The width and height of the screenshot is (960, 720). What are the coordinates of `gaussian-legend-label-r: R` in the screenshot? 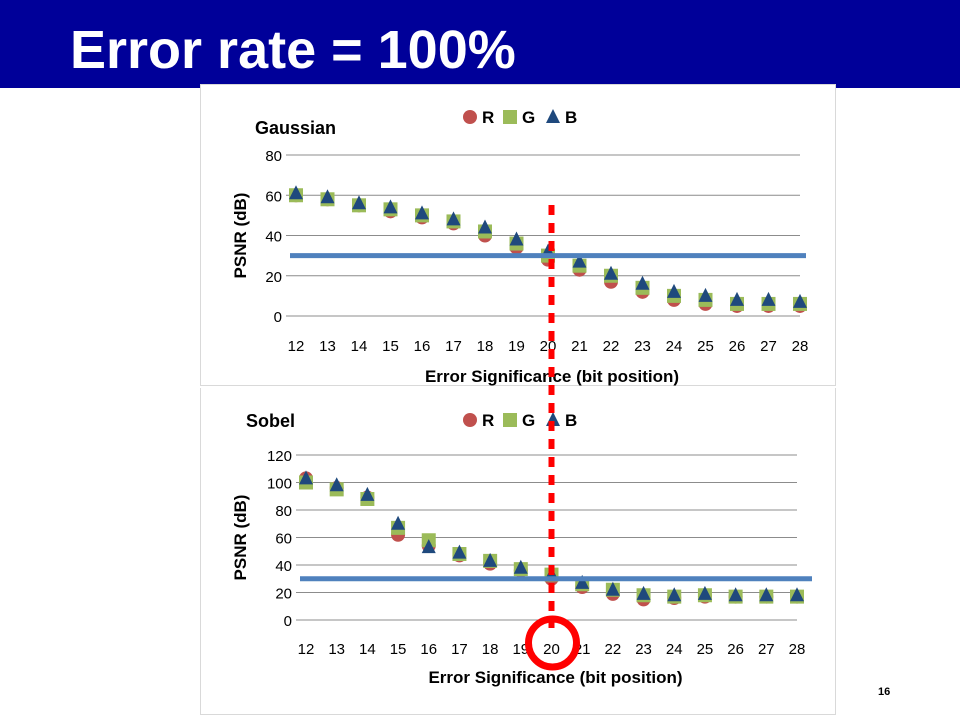 It's located at (488, 117).